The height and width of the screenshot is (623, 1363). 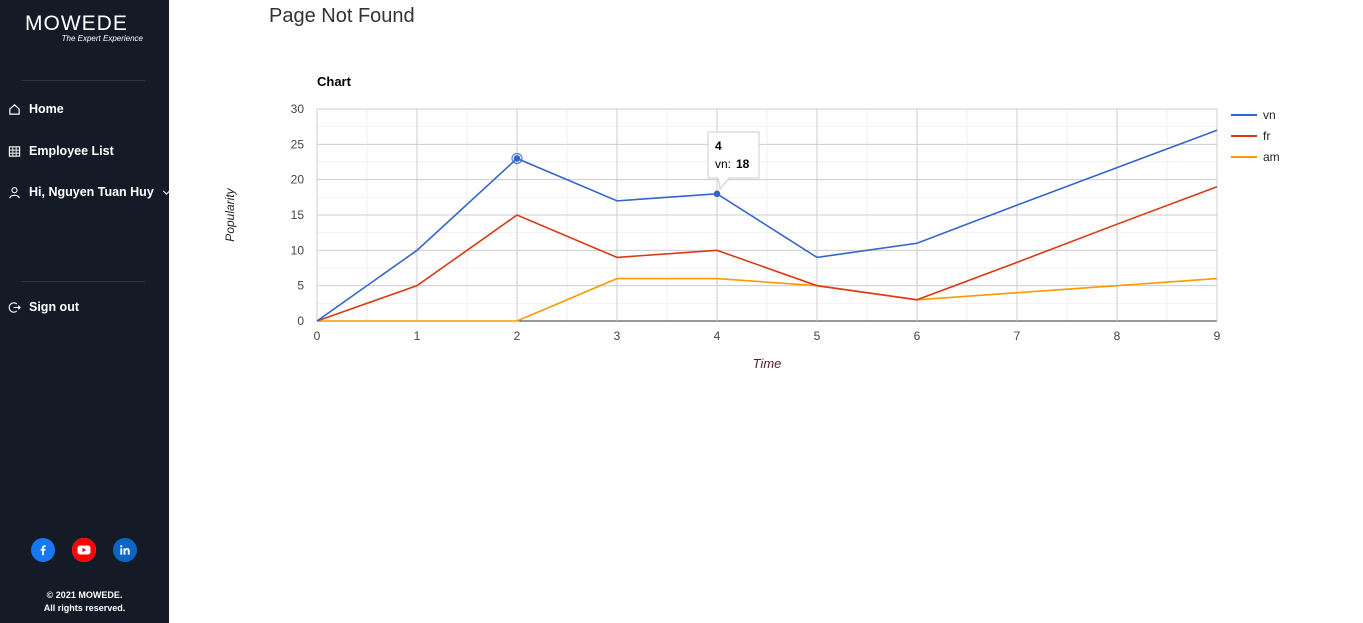 What do you see at coordinates (317, 336) in the screenshot?
I see `x-tick-label: 0` at bounding box center [317, 336].